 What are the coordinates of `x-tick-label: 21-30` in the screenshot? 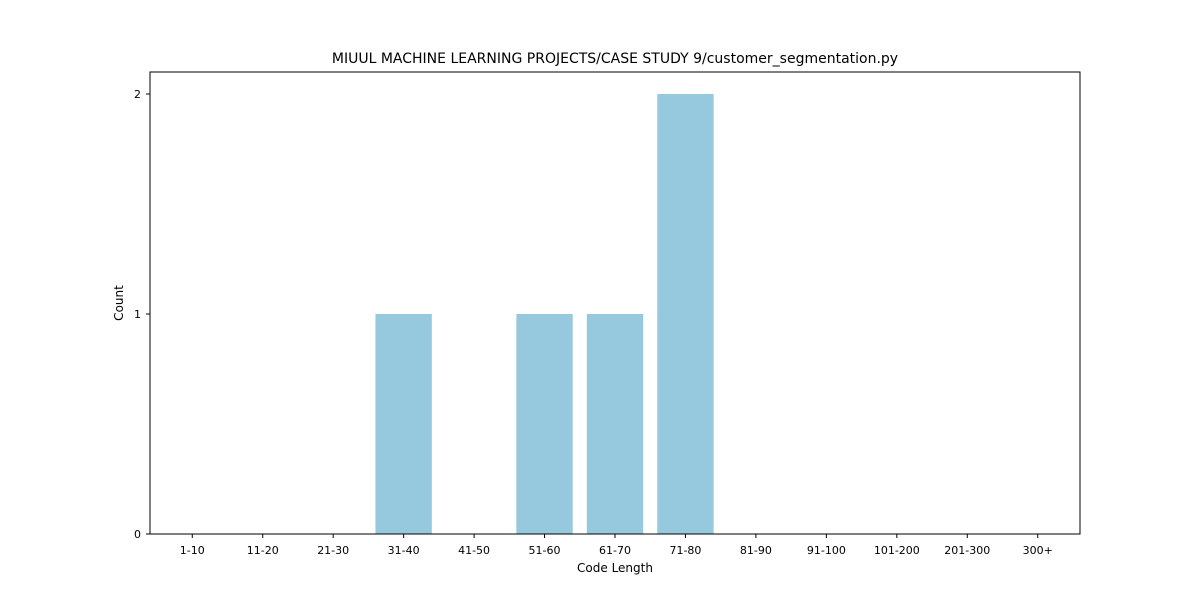 It's located at (333, 550).